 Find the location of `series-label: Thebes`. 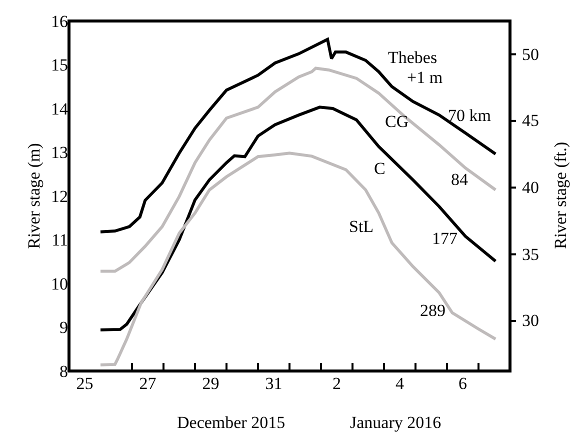

series-label: Thebes is located at coordinates (413, 57).